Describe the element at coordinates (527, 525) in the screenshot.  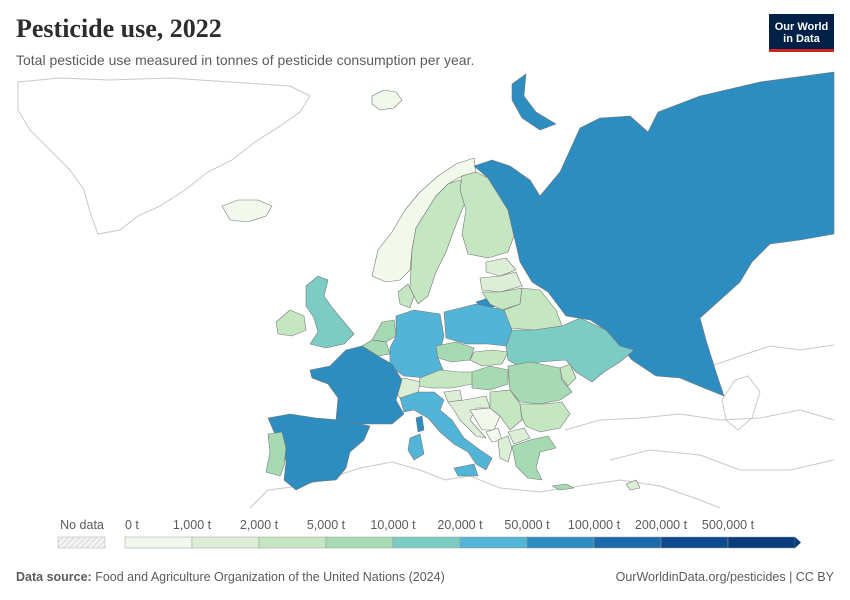
I see `legend-bin-label: 50,000 t` at that location.